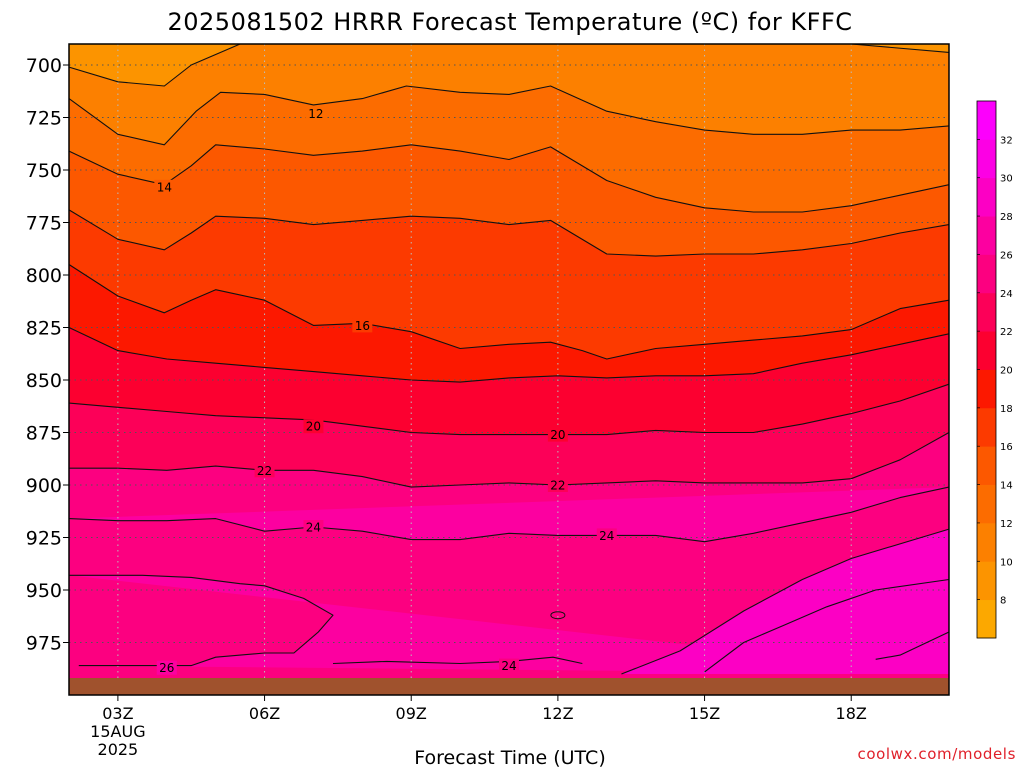 The width and height of the screenshot is (1024, 768). I want to click on colorbar-tick-label: 12, so click(1006, 524).